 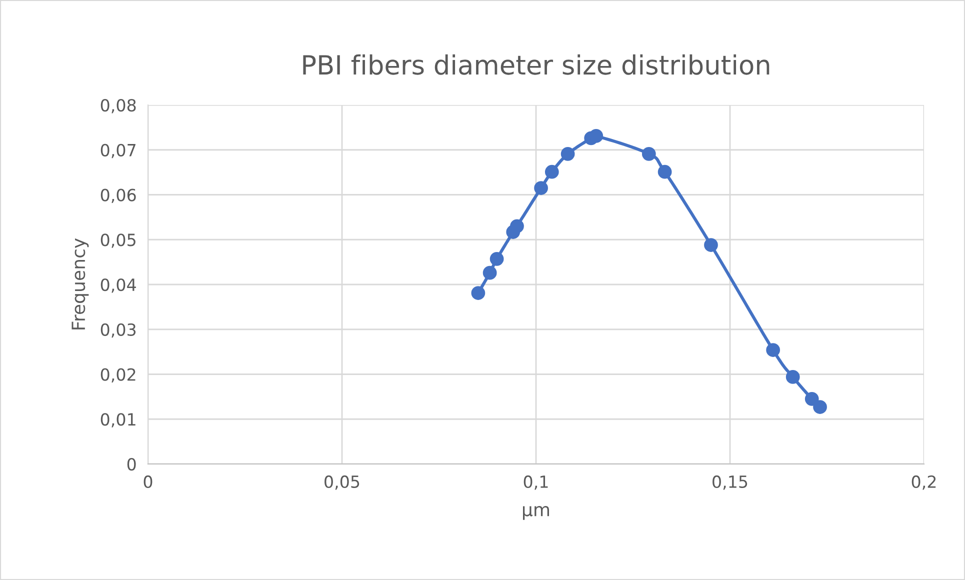 I want to click on y-tick-label: 0,05, so click(x=118, y=241).